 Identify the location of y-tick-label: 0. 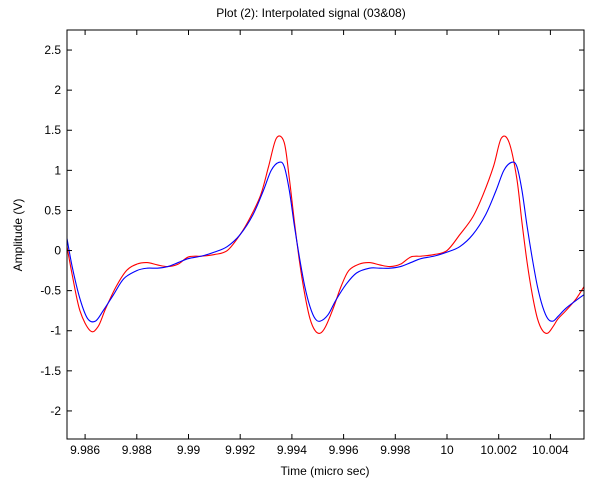
(57, 251).